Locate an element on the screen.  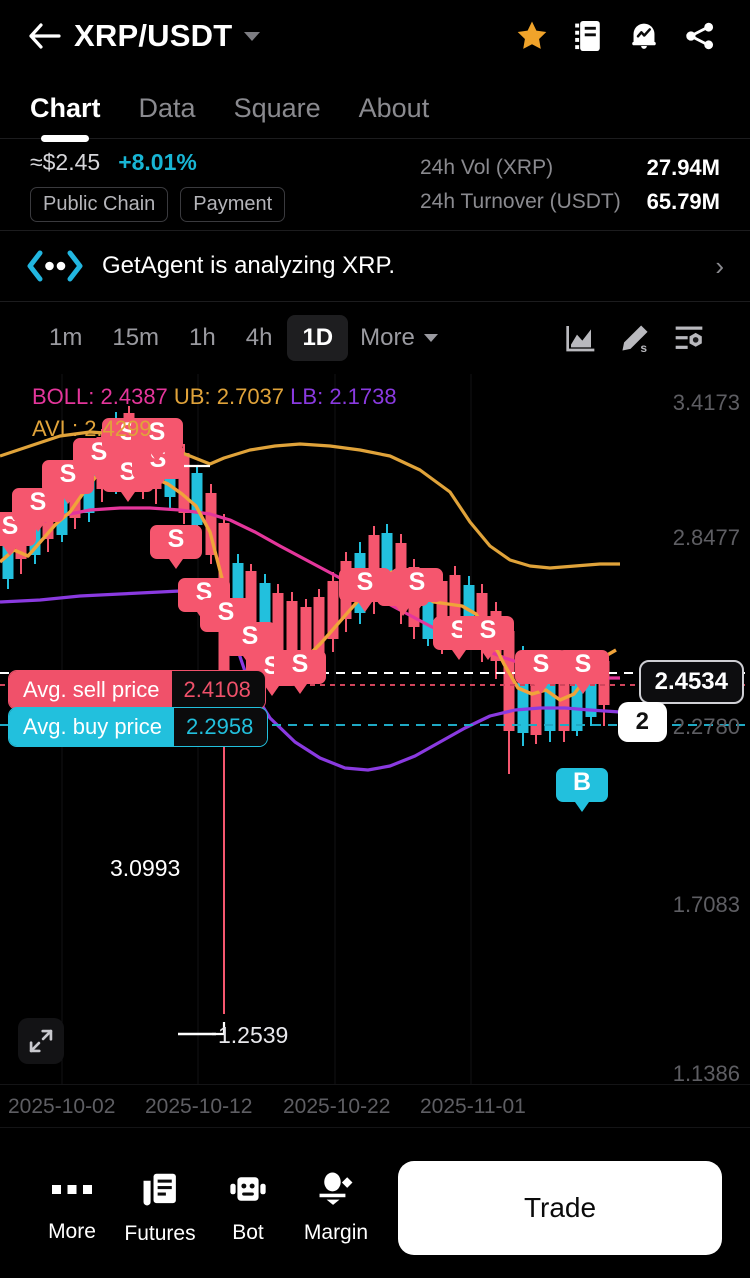
y-axis-label-4: 1.1386 is located at coordinates (706, 1072).